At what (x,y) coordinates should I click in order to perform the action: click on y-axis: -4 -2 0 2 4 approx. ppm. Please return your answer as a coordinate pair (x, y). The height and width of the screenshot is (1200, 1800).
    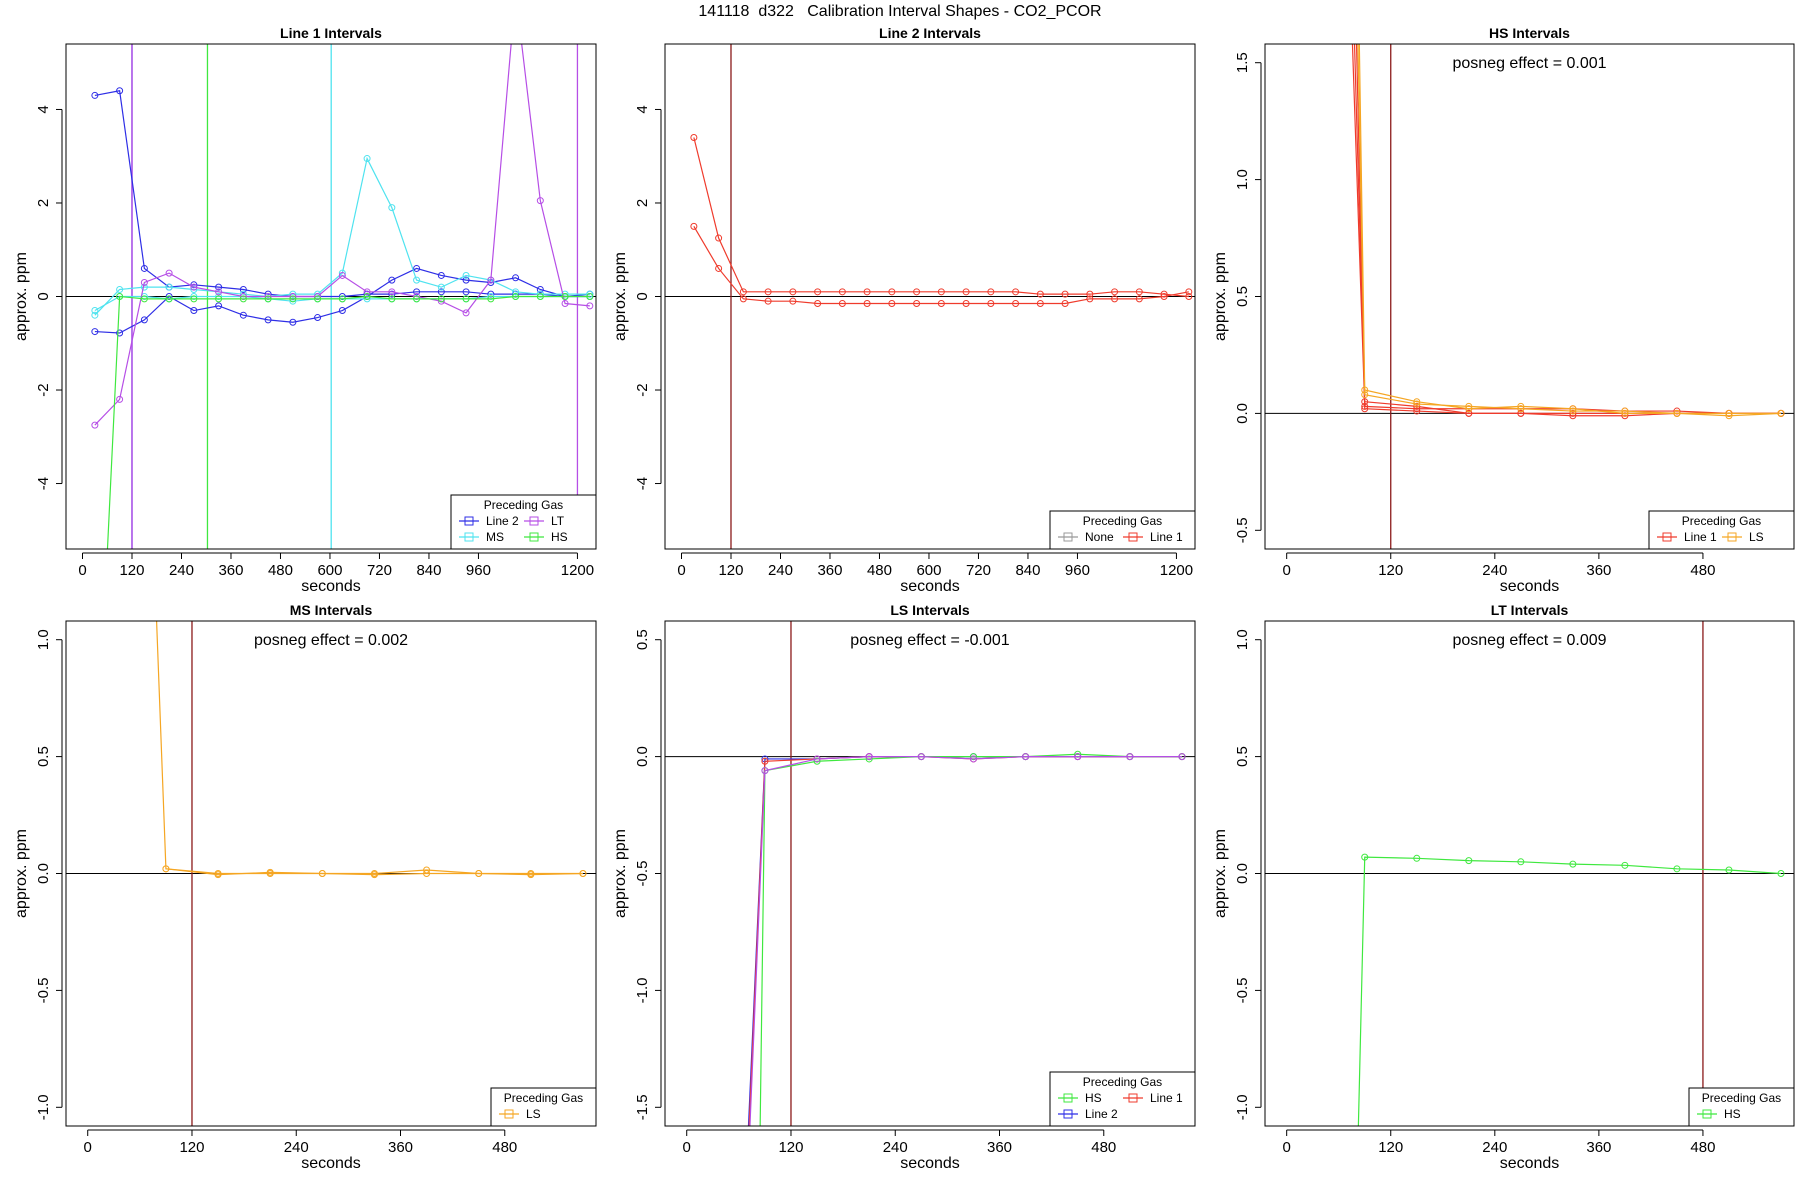
    Looking at the image, I should click on (38, 297).